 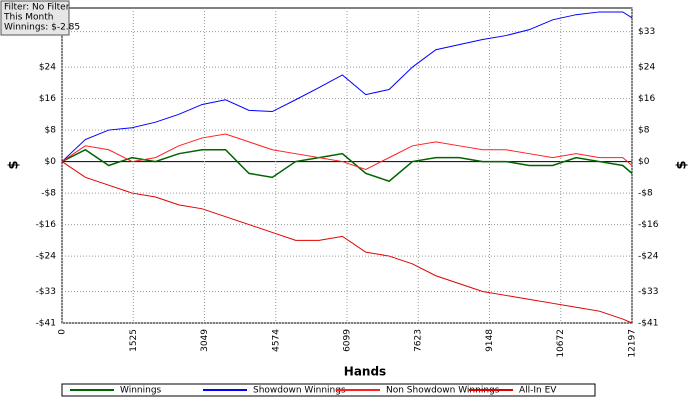 What do you see at coordinates (37, 8) in the screenshot?
I see `filter-text: Filter: No Filter` at bounding box center [37, 8].